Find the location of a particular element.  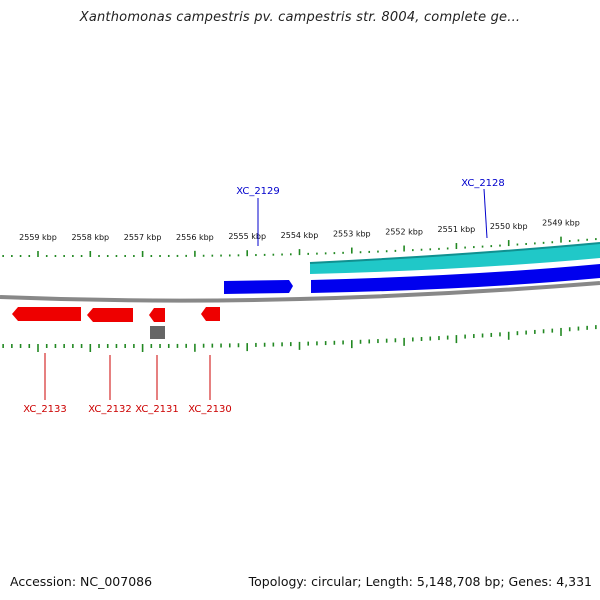

genome-backbone is located at coordinates (300, 292).